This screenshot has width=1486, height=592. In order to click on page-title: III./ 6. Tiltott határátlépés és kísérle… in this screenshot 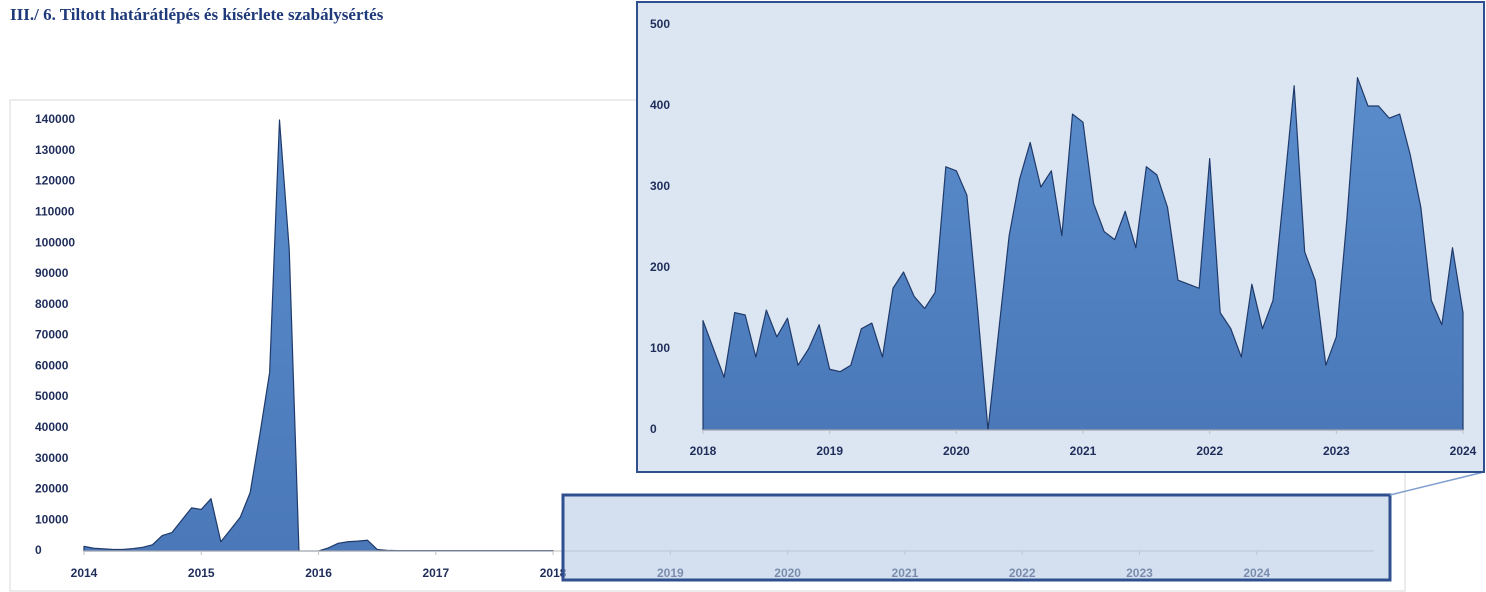, I will do `click(197, 14)`.